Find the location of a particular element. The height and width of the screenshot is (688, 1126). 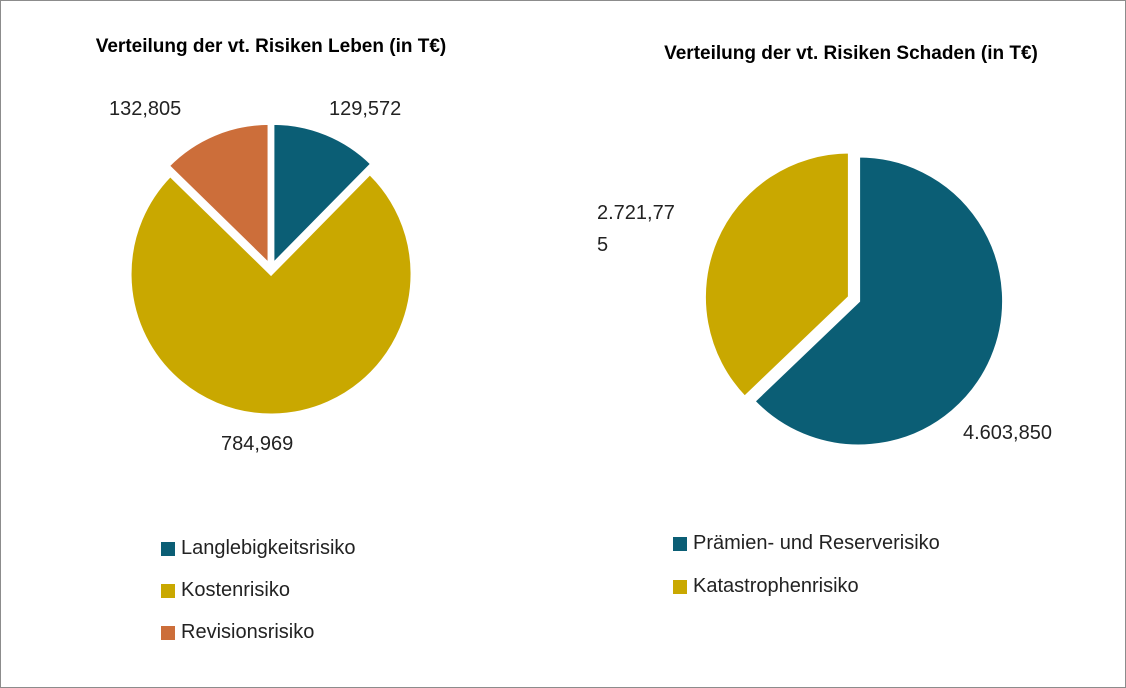

data-label: 4.603,850 is located at coordinates (1007, 433).